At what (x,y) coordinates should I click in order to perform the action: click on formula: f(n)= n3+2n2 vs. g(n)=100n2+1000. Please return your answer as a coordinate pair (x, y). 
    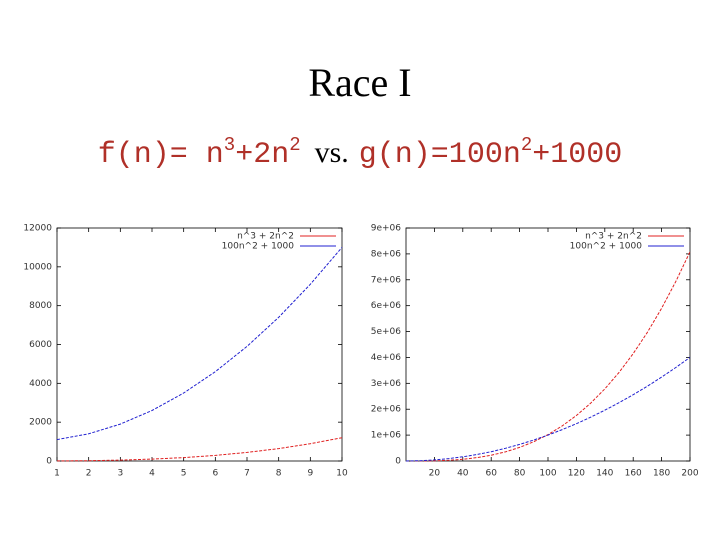
    Looking at the image, I should click on (360, 153).